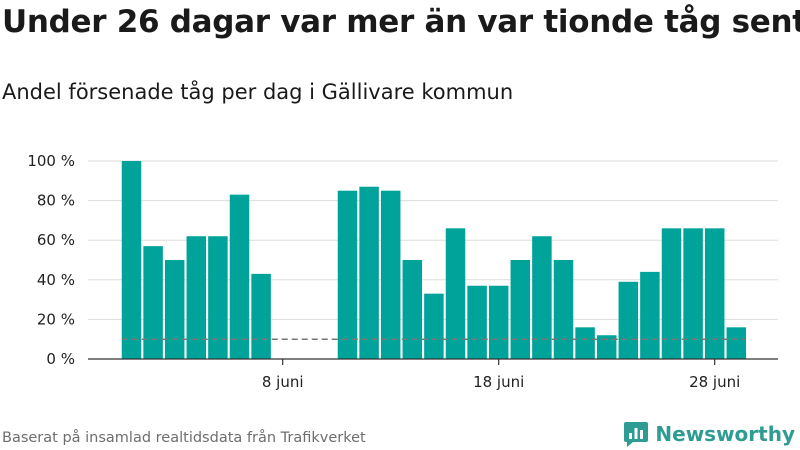 The height and width of the screenshot is (450, 800). Describe the element at coordinates (56, 240) in the screenshot. I see `y-tick-label: 60 %` at that location.